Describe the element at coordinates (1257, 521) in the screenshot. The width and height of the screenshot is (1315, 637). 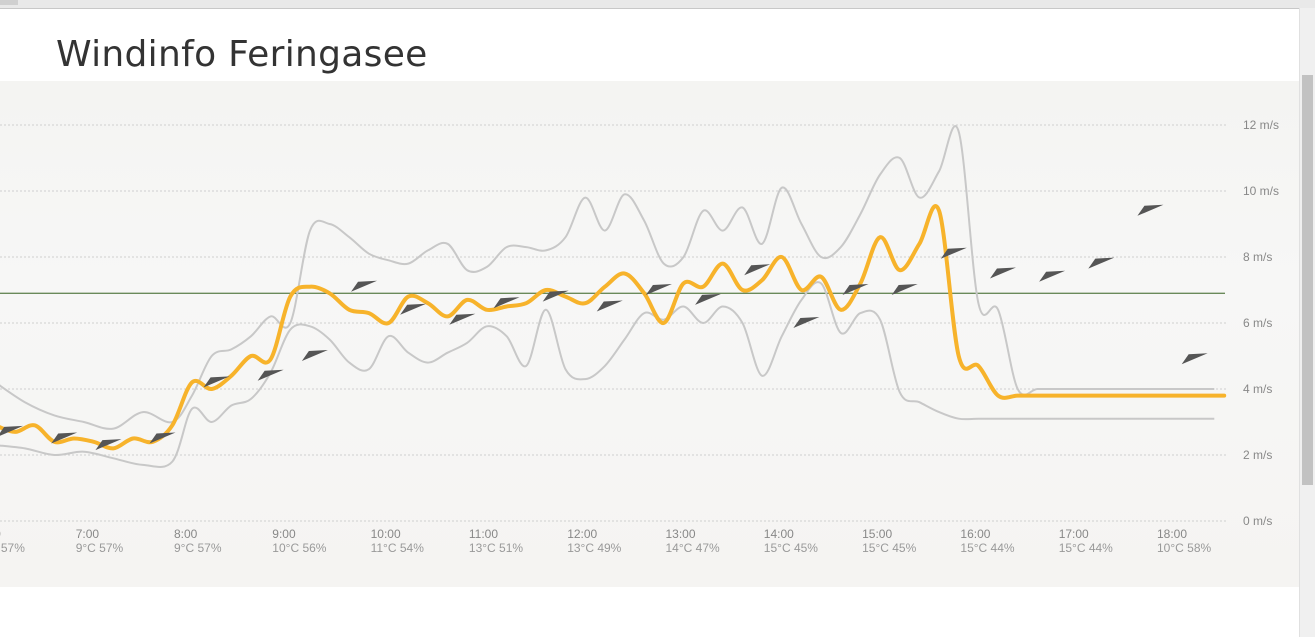
I see `y-tick-label: 0 m/s` at that location.